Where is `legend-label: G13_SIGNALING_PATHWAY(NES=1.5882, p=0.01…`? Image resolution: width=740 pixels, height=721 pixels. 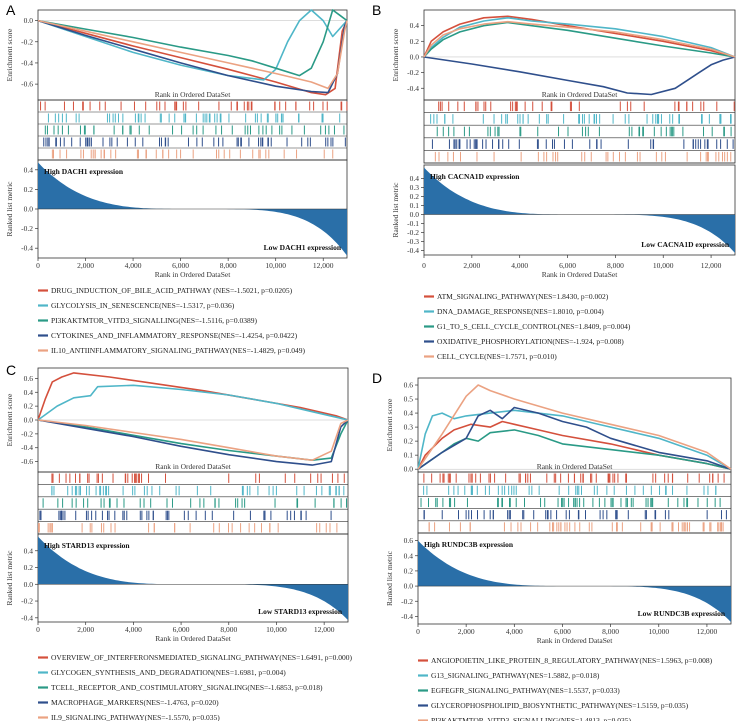 legend-label: G13_SIGNALING_PATHWAY(NES=1.5882, p=0.01… is located at coordinates (515, 675).